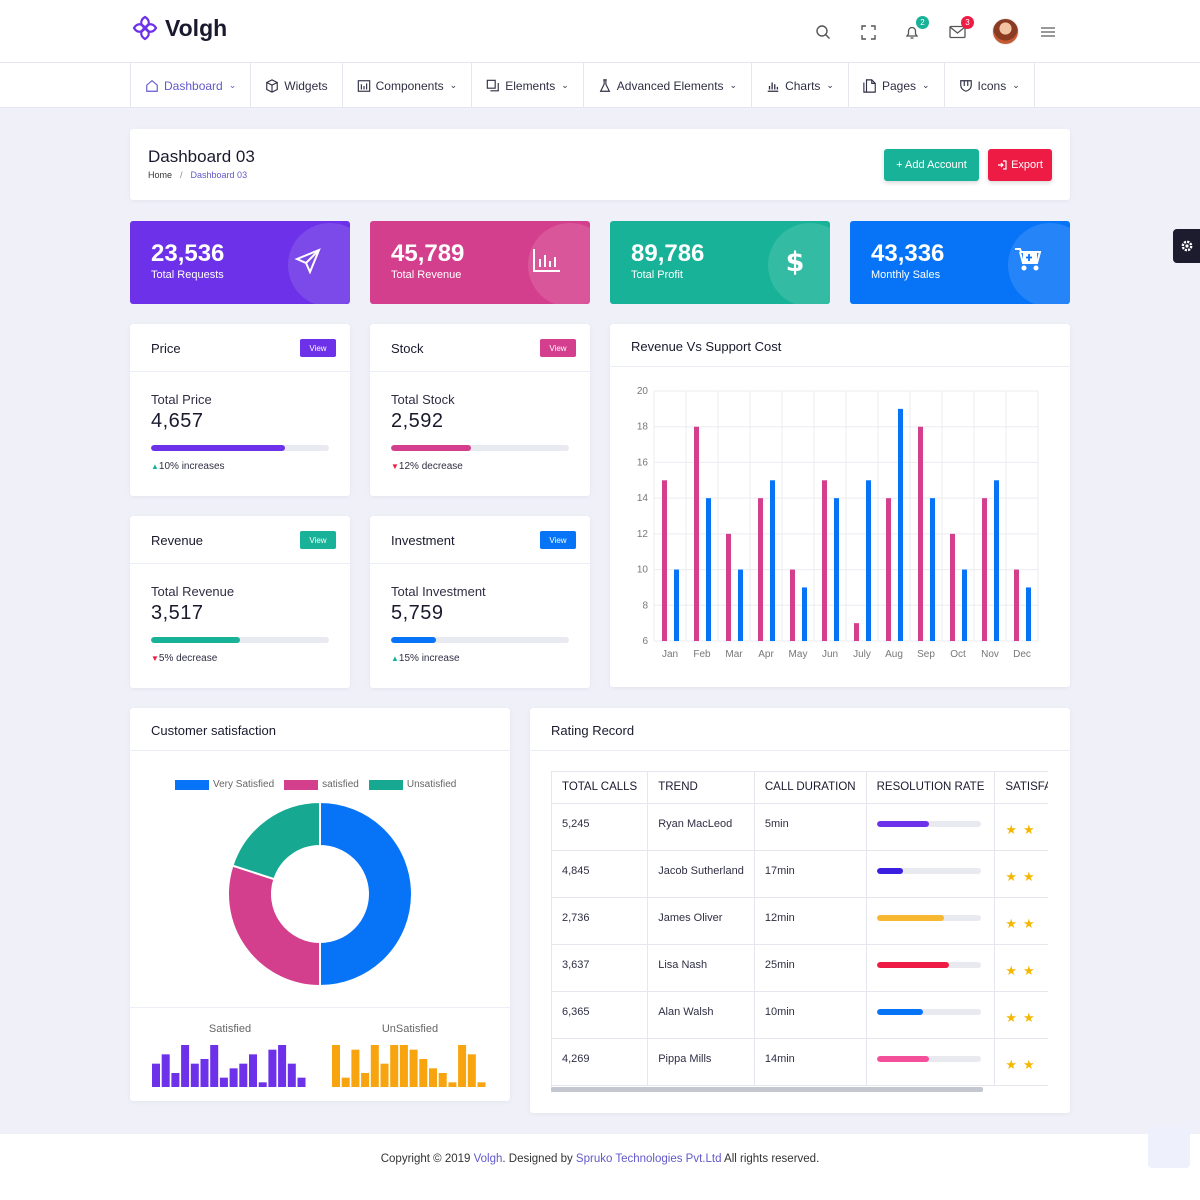 This screenshot has height=1200, width=1200. Describe the element at coordinates (600, 921) in the screenshot. I see `cell-total-calls: 2,736` at that location.